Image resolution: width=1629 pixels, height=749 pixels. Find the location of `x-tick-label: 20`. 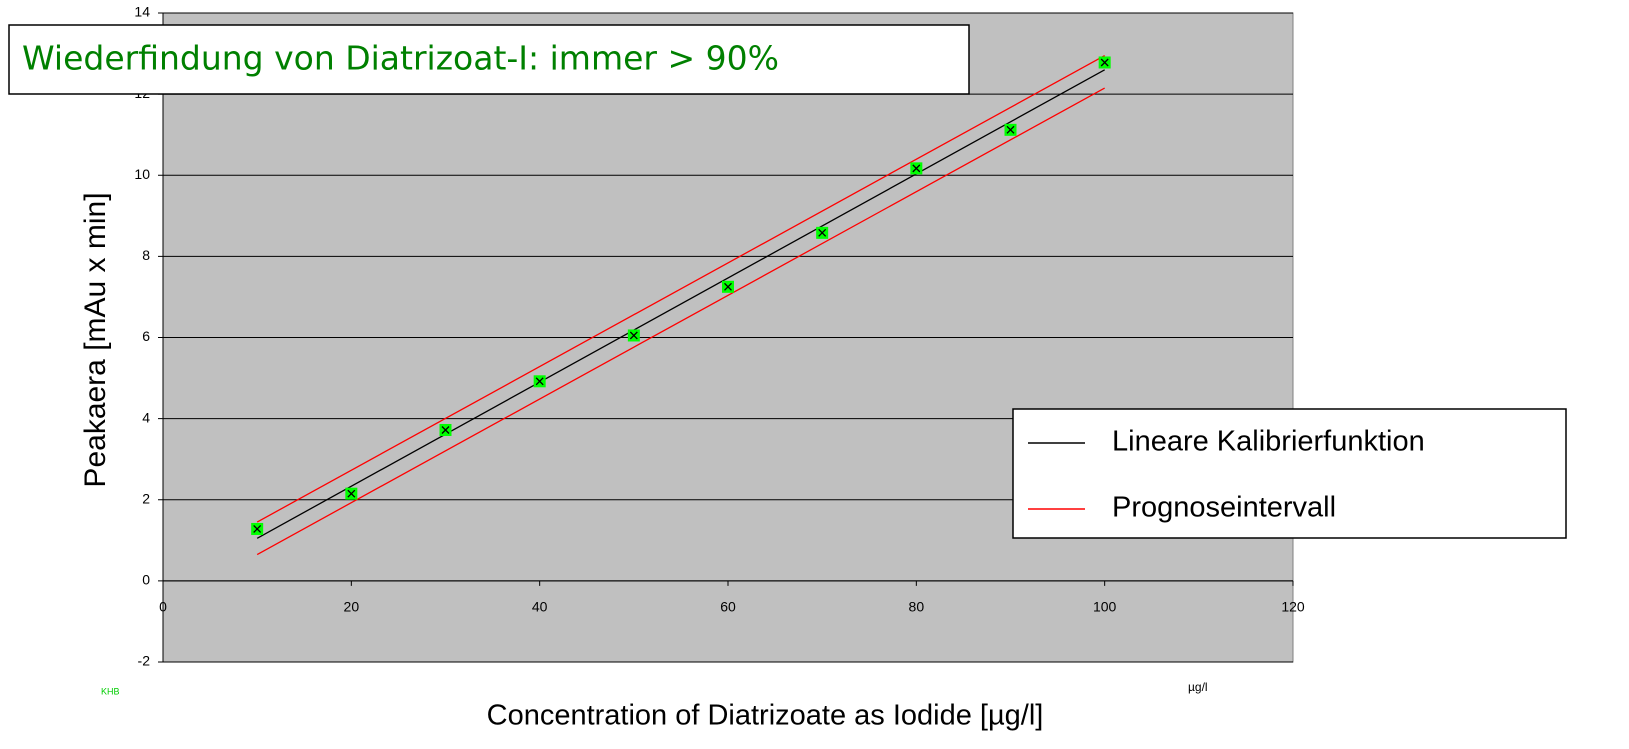

x-tick-label: 20 is located at coordinates (352, 607).